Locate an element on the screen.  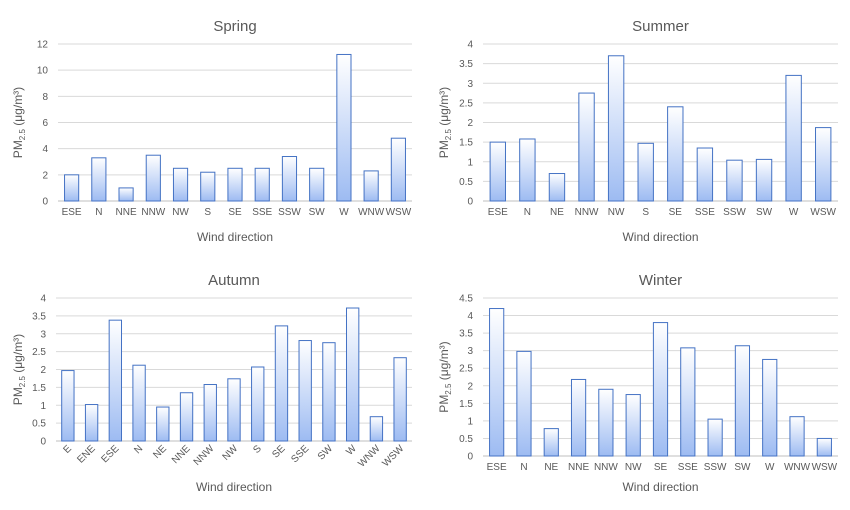
summer-bar-sw is located at coordinates (764, 180).